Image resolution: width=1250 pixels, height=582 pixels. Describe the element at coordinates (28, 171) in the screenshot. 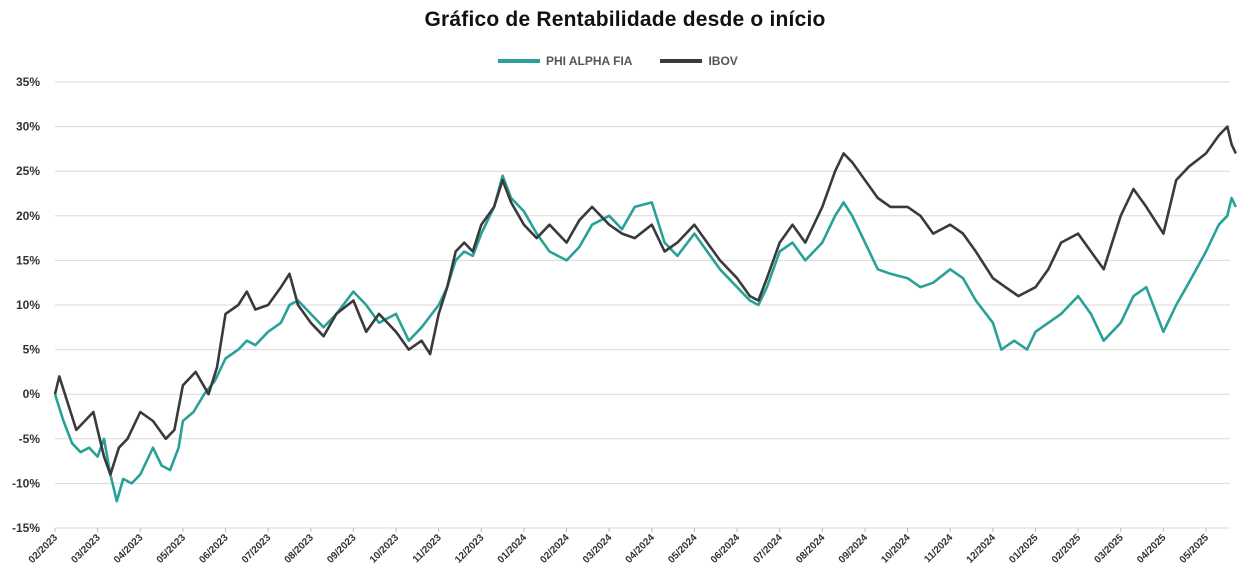

I see `y-tick-label: 25%` at that location.